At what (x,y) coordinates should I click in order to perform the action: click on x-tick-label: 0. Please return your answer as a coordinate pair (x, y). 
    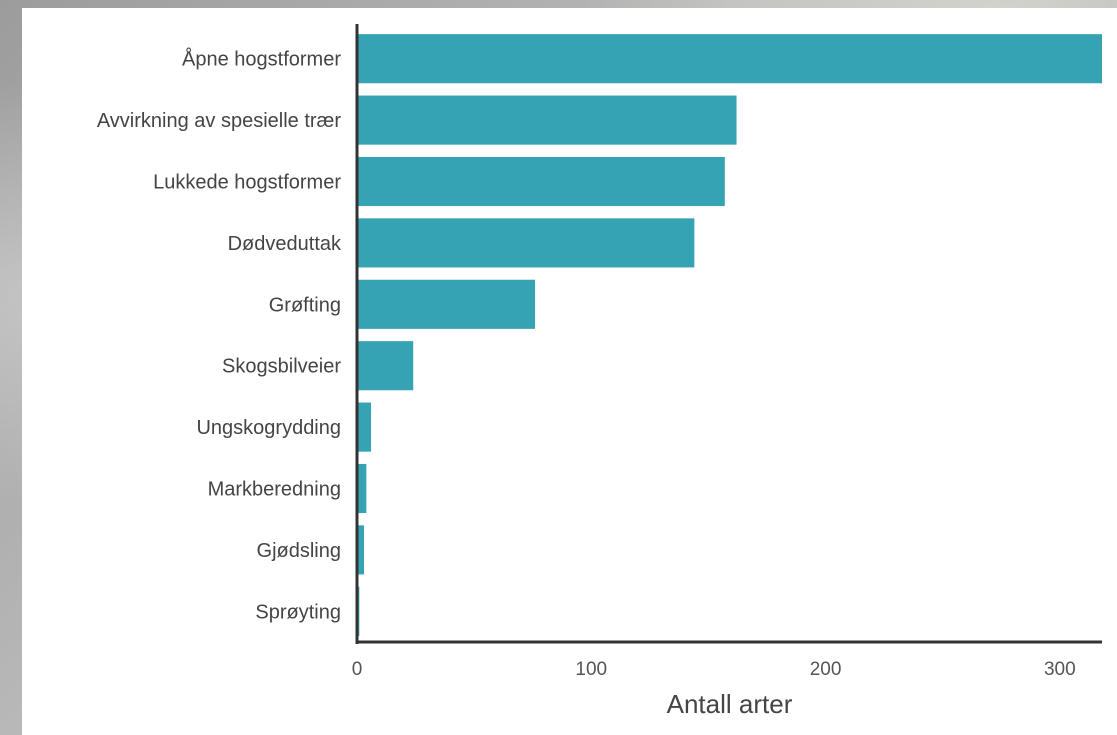
    Looking at the image, I should click on (357, 669).